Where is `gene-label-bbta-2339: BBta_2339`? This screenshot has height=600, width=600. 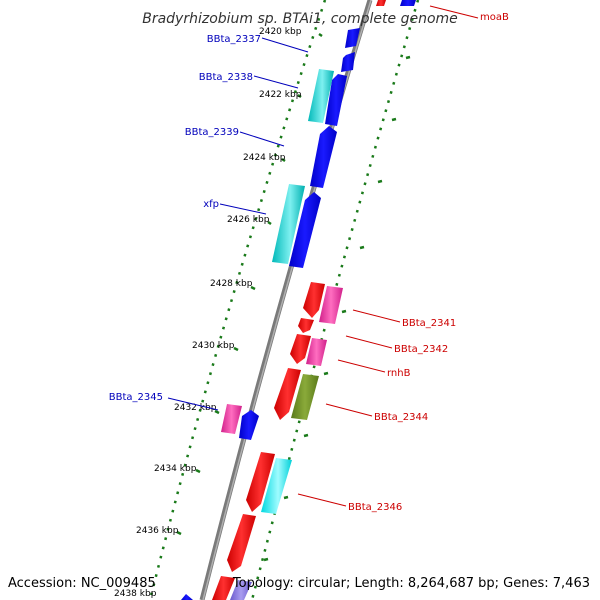
gene-label-bbta-2339: BBta_2339 is located at coordinates (212, 132).